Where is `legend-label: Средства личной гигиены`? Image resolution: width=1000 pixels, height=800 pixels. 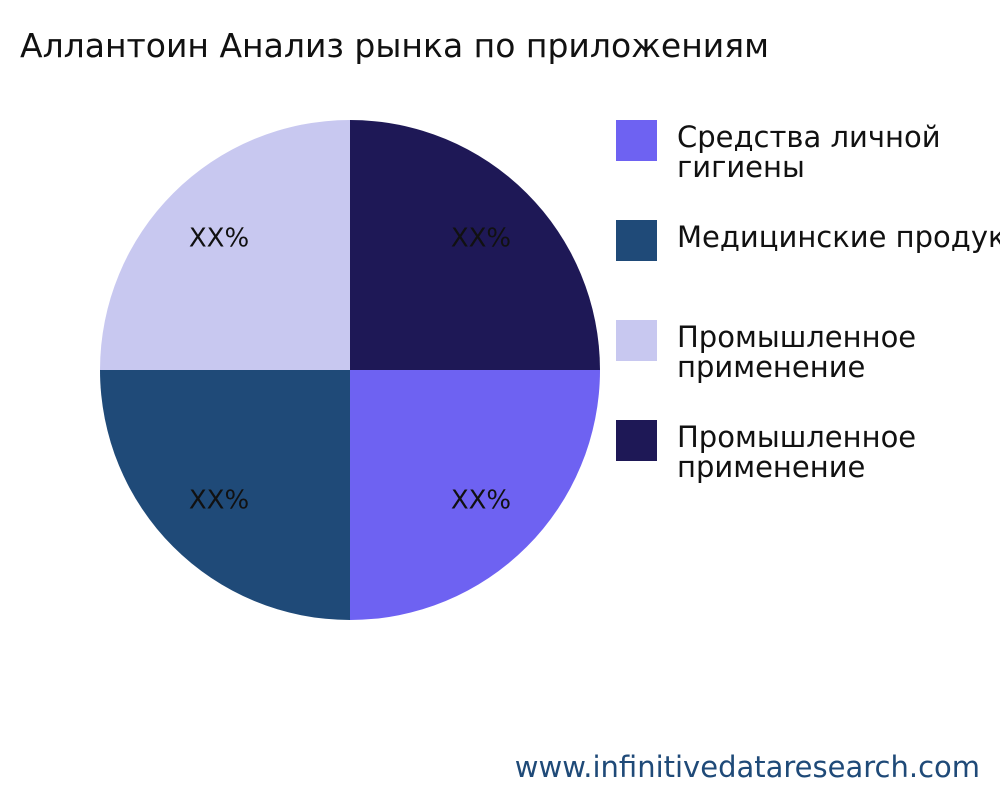
legend-label: Средства личной гигиены is located at coordinates (809, 152).